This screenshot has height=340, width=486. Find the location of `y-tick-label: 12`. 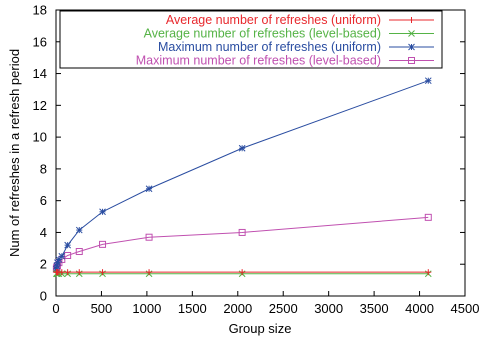

y-tick-label: 12 is located at coordinates (40, 105).